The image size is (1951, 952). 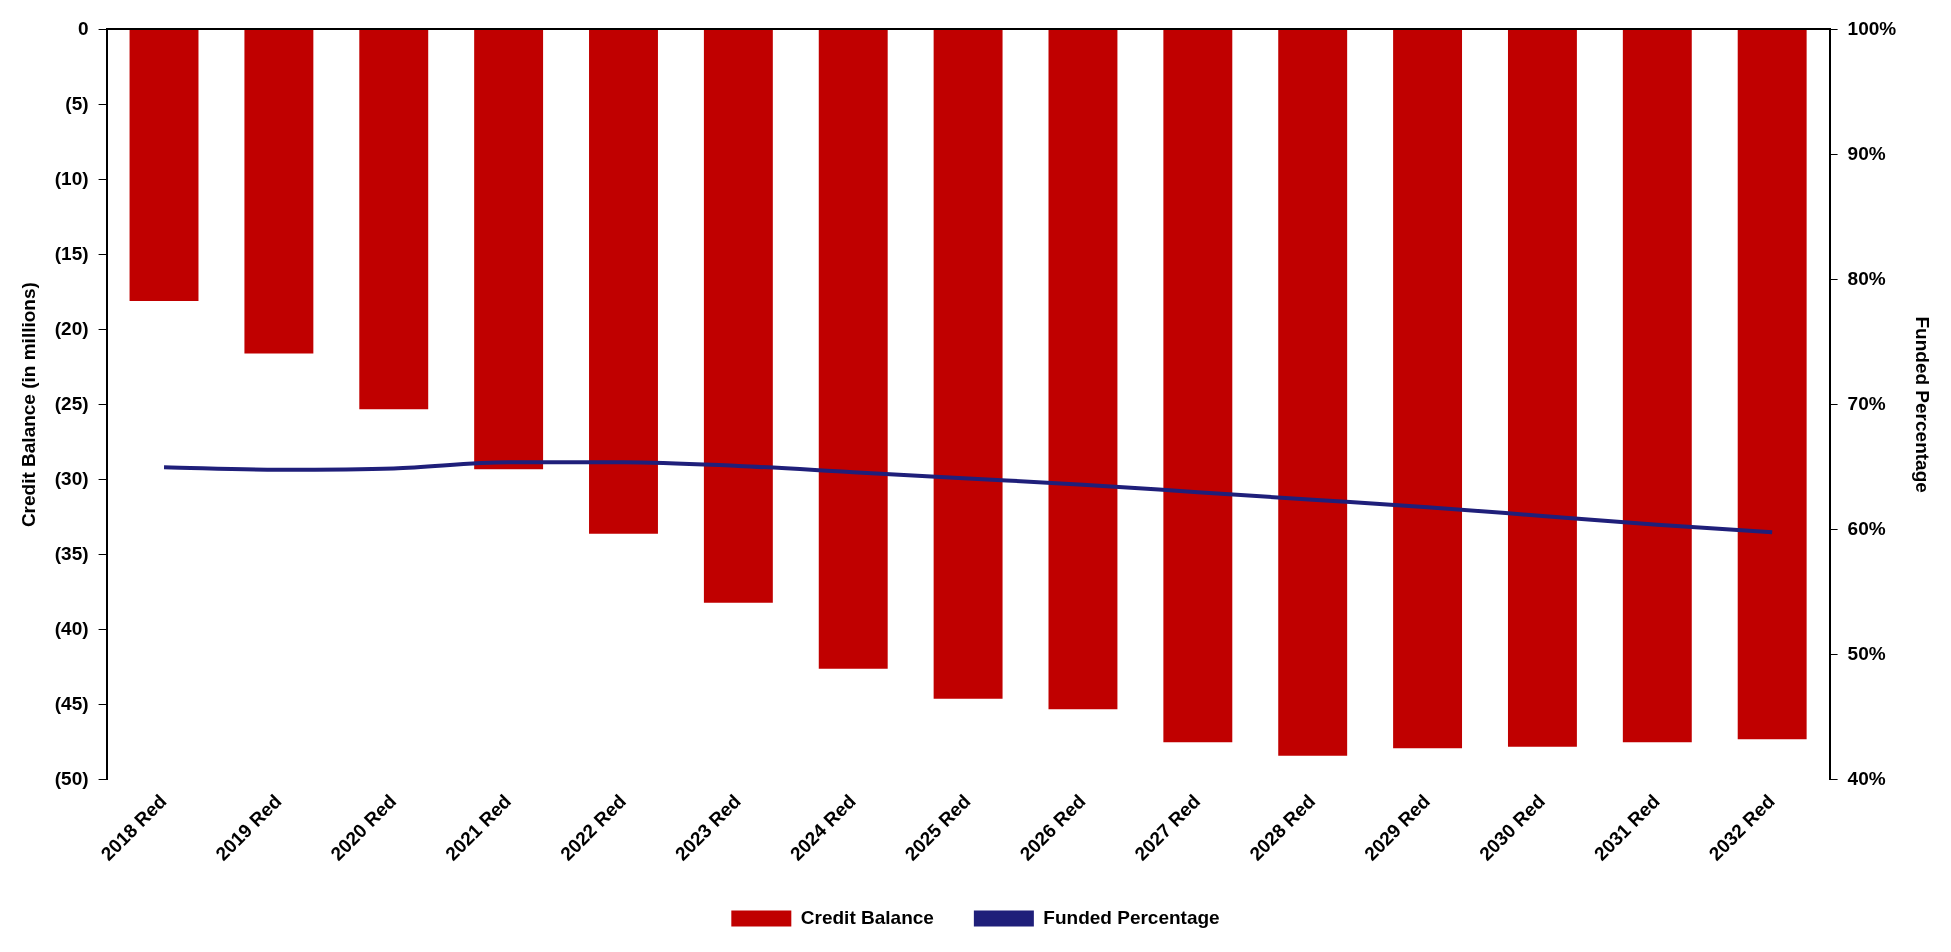 I want to click on y-tick-label: (10), so click(x=71, y=178).